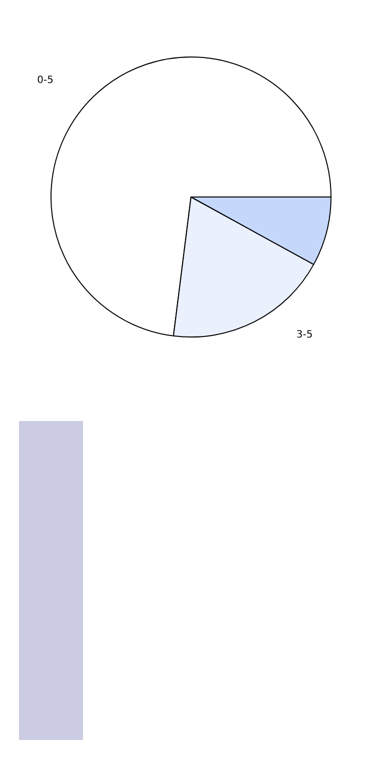 The image size is (390, 780). Describe the element at coordinates (304, 335) in the screenshot. I see `slice-label: 3-5` at that location.